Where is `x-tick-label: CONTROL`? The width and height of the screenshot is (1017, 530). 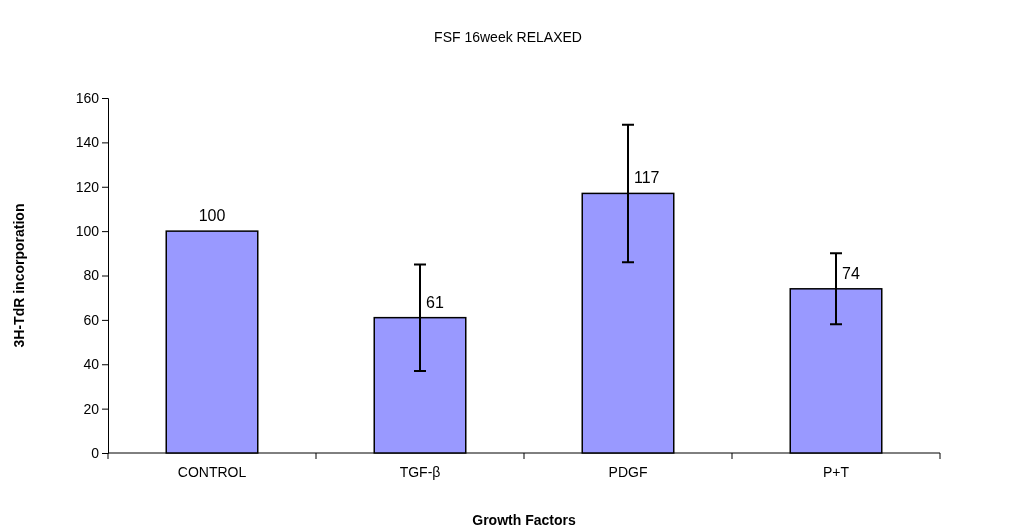
x-tick-label: CONTROL is located at coordinates (212, 471).